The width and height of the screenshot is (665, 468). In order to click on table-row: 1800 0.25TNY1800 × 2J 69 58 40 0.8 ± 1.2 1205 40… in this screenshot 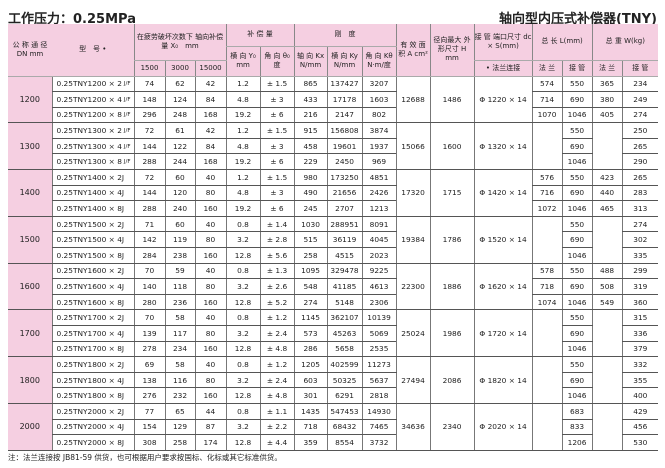, I will do `click(333, 380)`.